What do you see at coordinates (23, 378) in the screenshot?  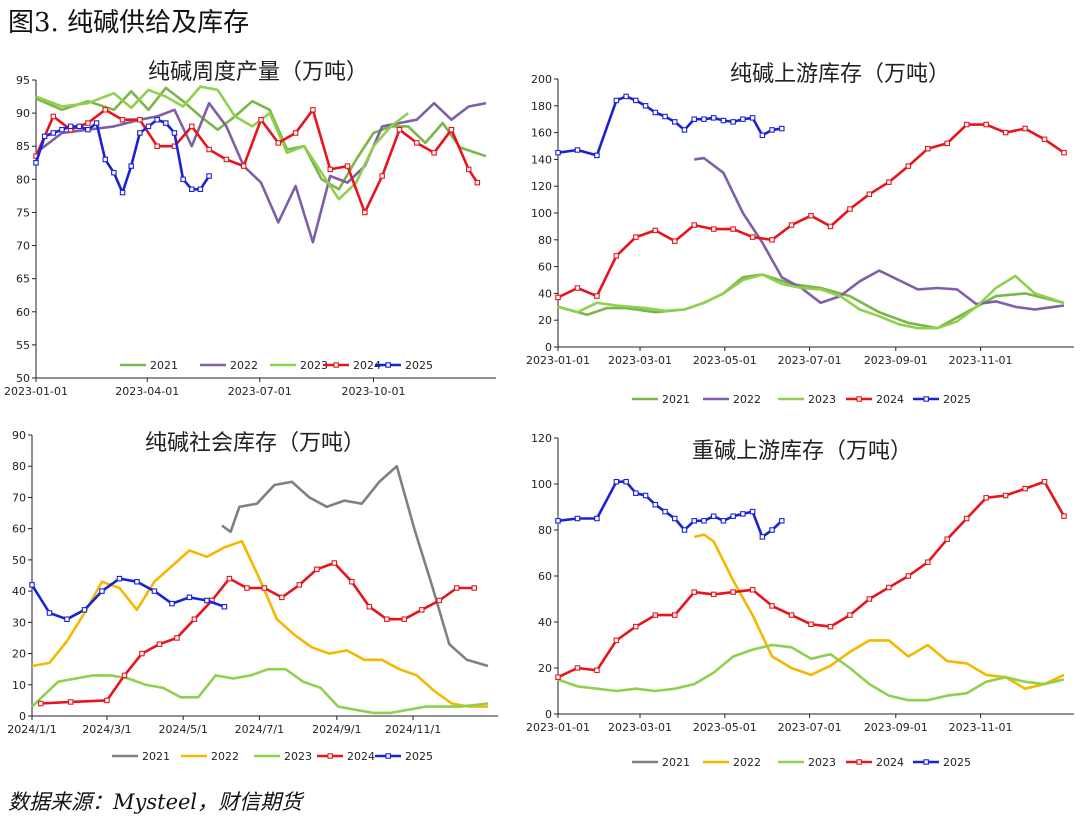 I see `y-tick-label: 50` at bounding box center [23, 378].